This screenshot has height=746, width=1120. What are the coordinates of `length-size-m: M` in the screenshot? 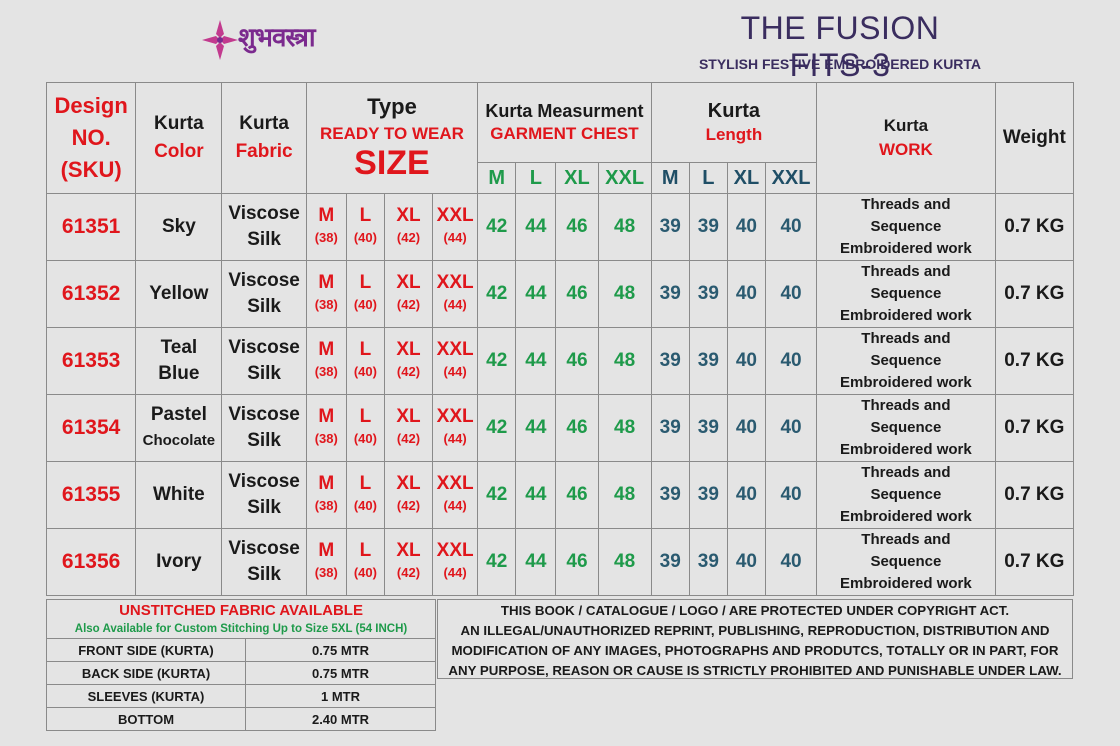 It's located at (670, 178).